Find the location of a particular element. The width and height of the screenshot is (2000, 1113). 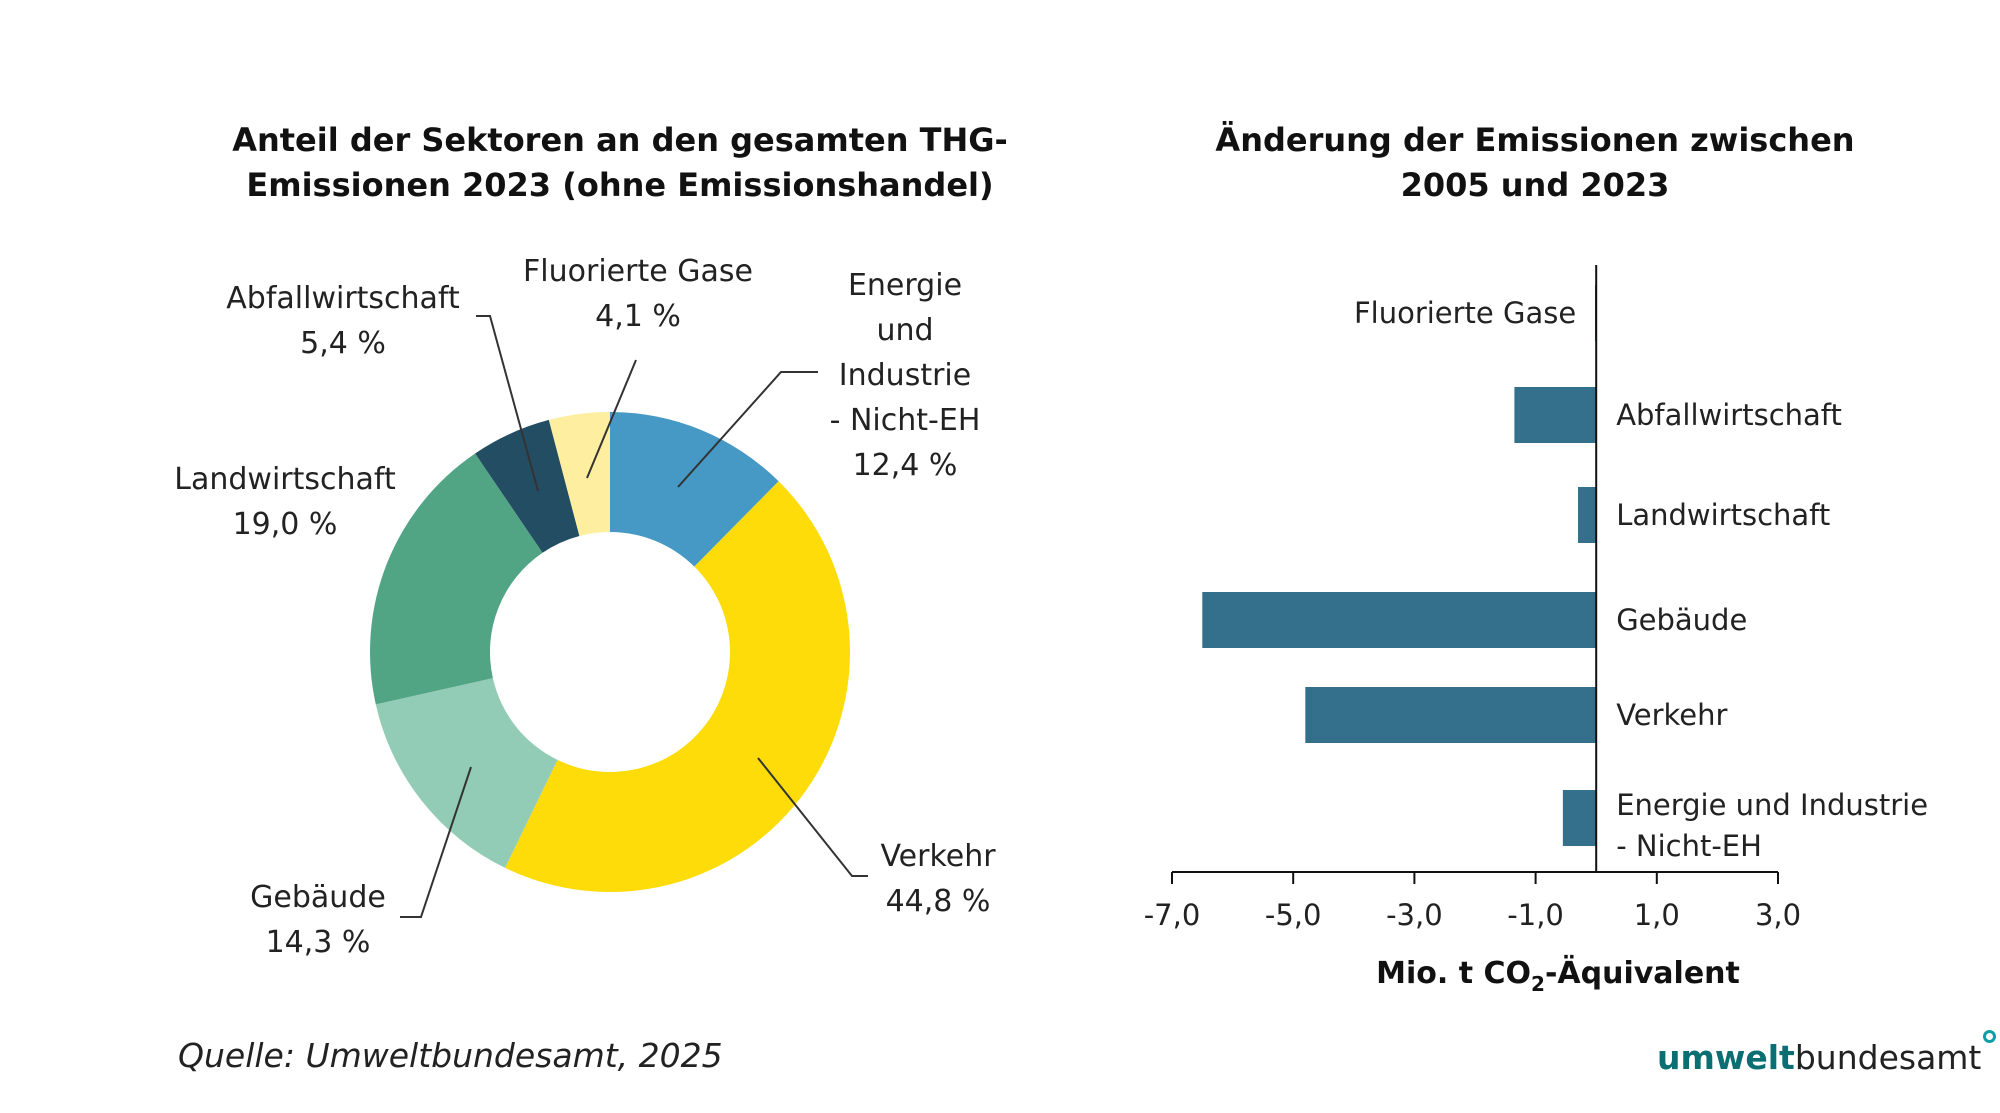

pie-leader-line-abfallwirtschaft is located at coordinates (507, 403).